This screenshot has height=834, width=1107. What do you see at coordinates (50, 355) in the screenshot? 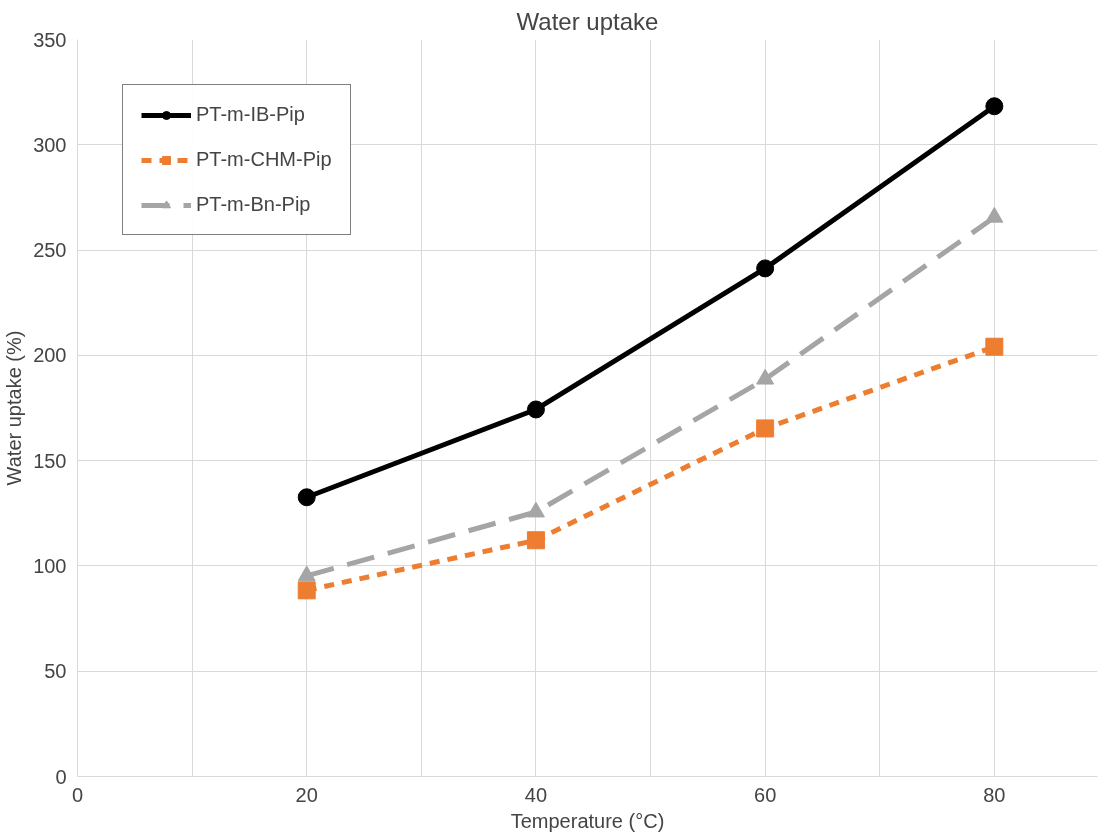
I see `y-tick-label: 200` at bounding box center [50, 355].